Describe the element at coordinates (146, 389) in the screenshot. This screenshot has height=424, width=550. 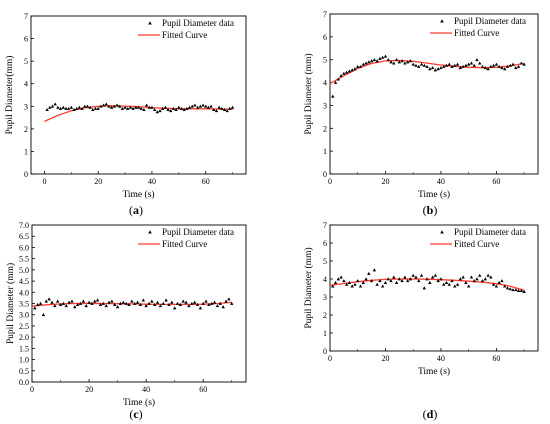
I see `x-tick-label: 40` at that location.